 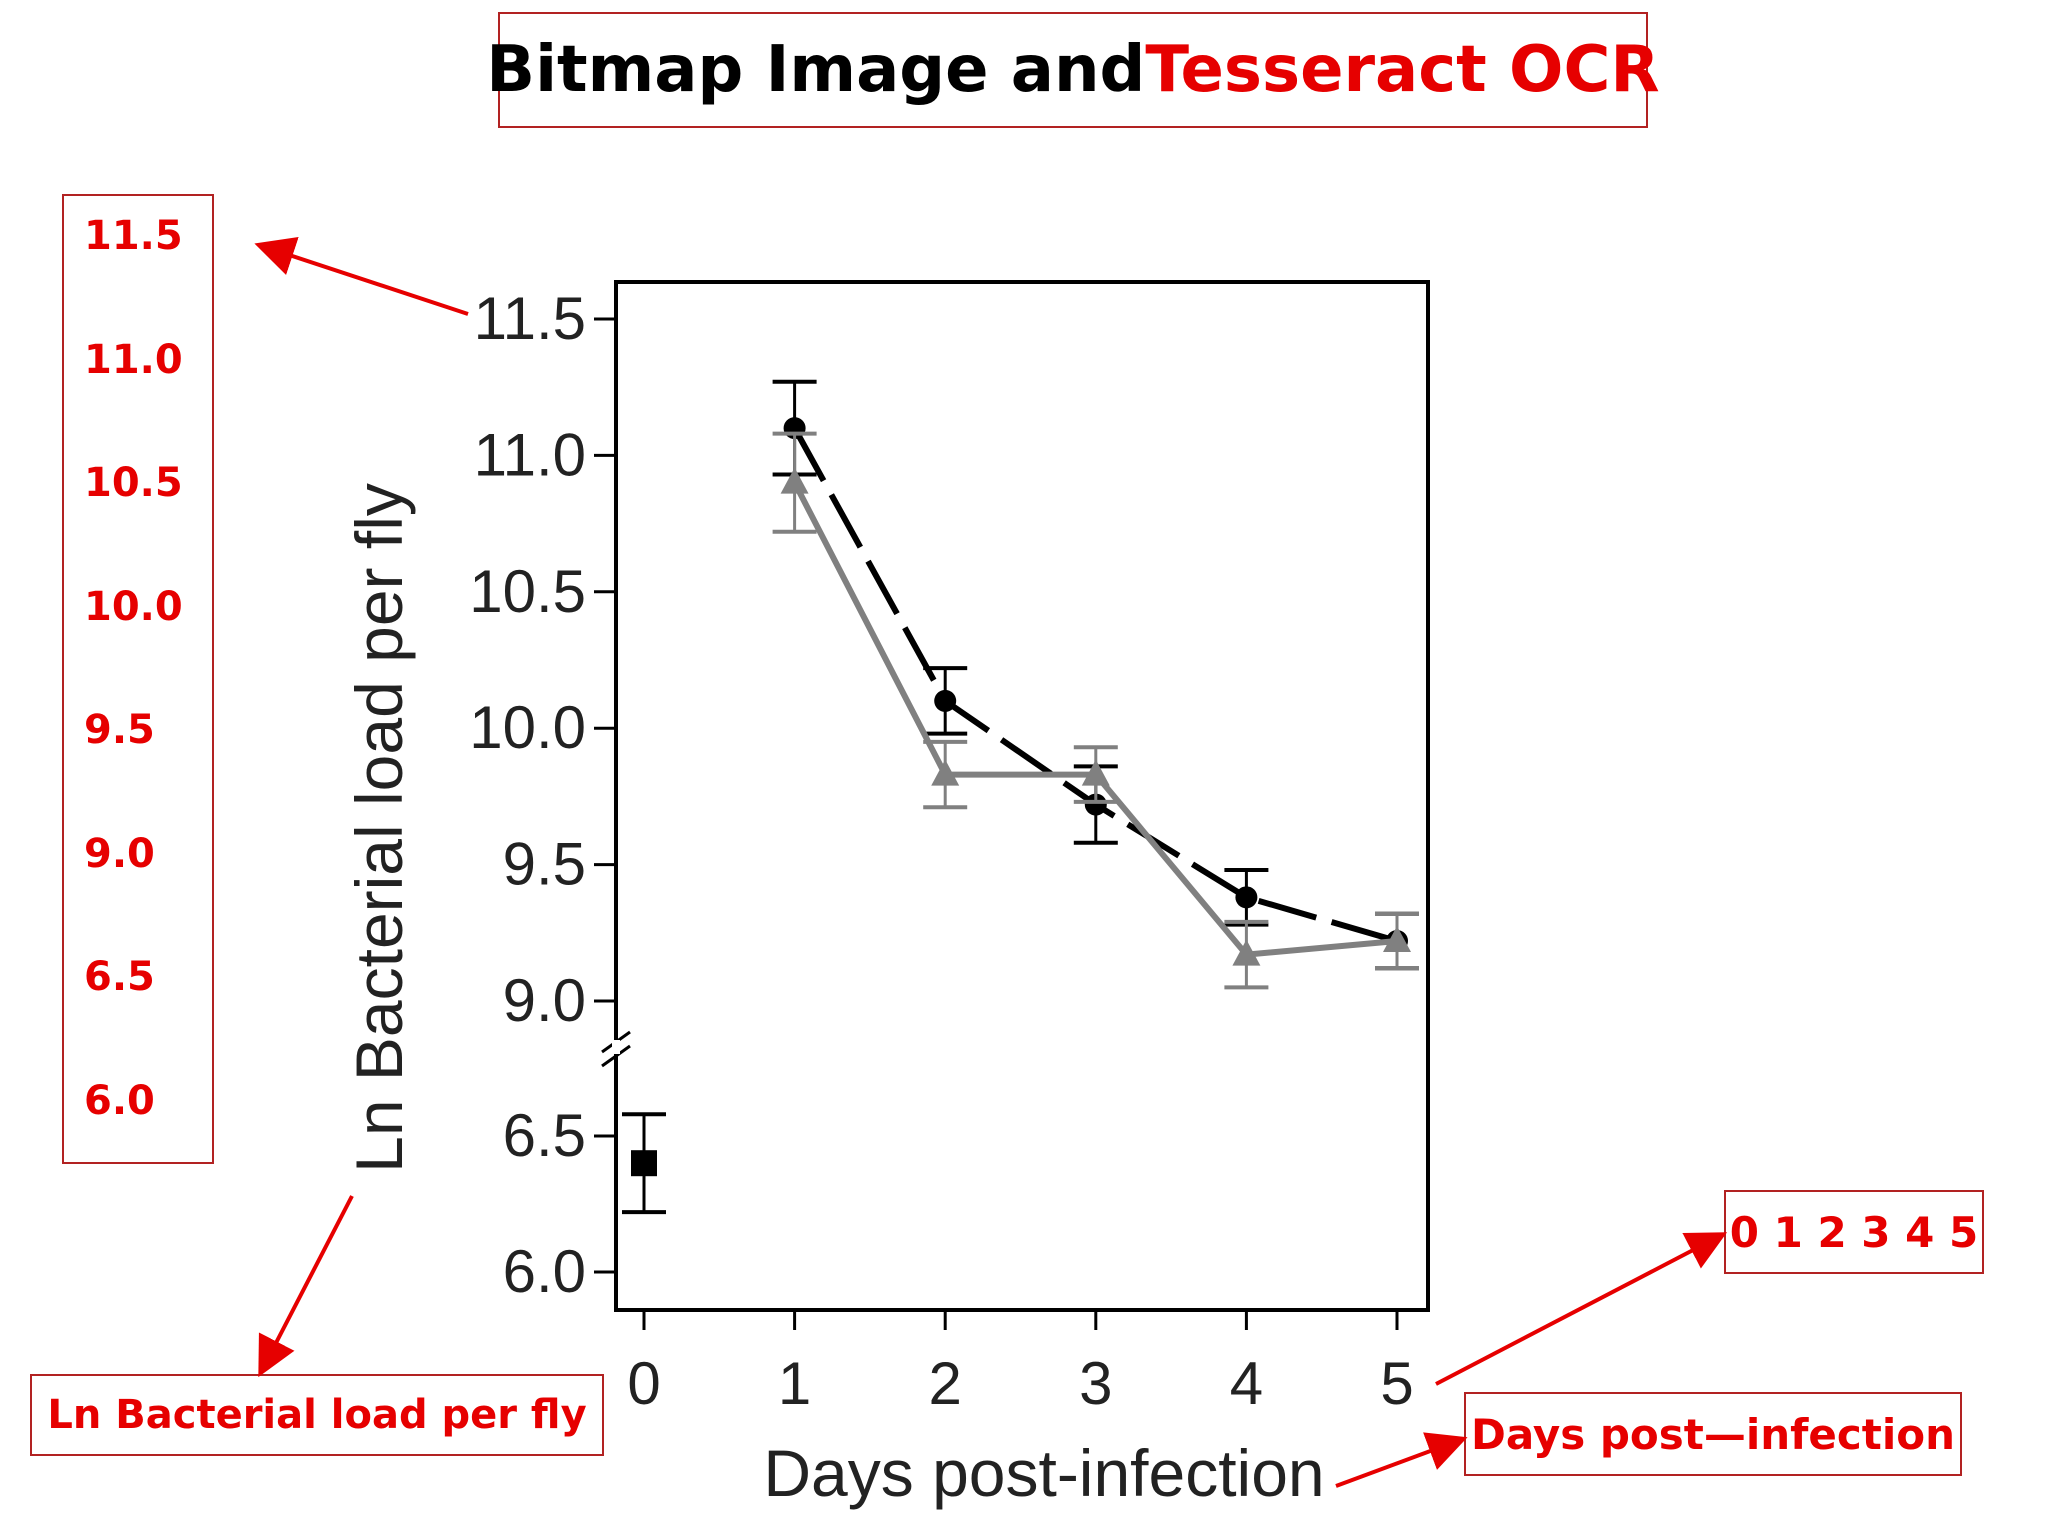 What do you see at coordinates (644, 1163) in the screenshot?
I see `data-point-square` at bounding box center [644, 1163].